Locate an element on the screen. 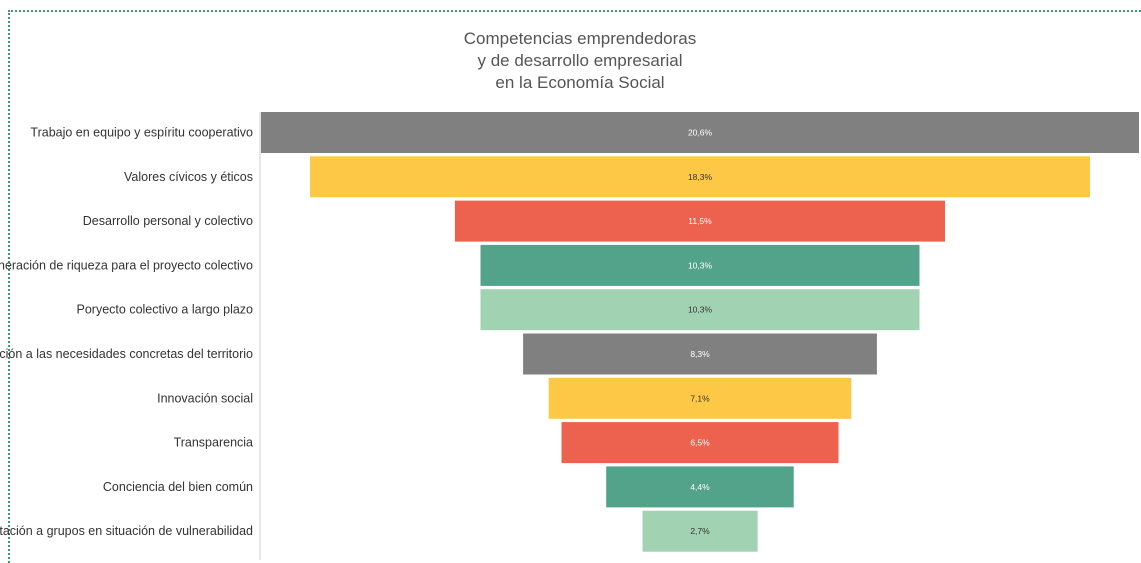 The height and width of the screenshot is (563, 1141). category-label-8: Transparencia is located at coordinates (213, 443).